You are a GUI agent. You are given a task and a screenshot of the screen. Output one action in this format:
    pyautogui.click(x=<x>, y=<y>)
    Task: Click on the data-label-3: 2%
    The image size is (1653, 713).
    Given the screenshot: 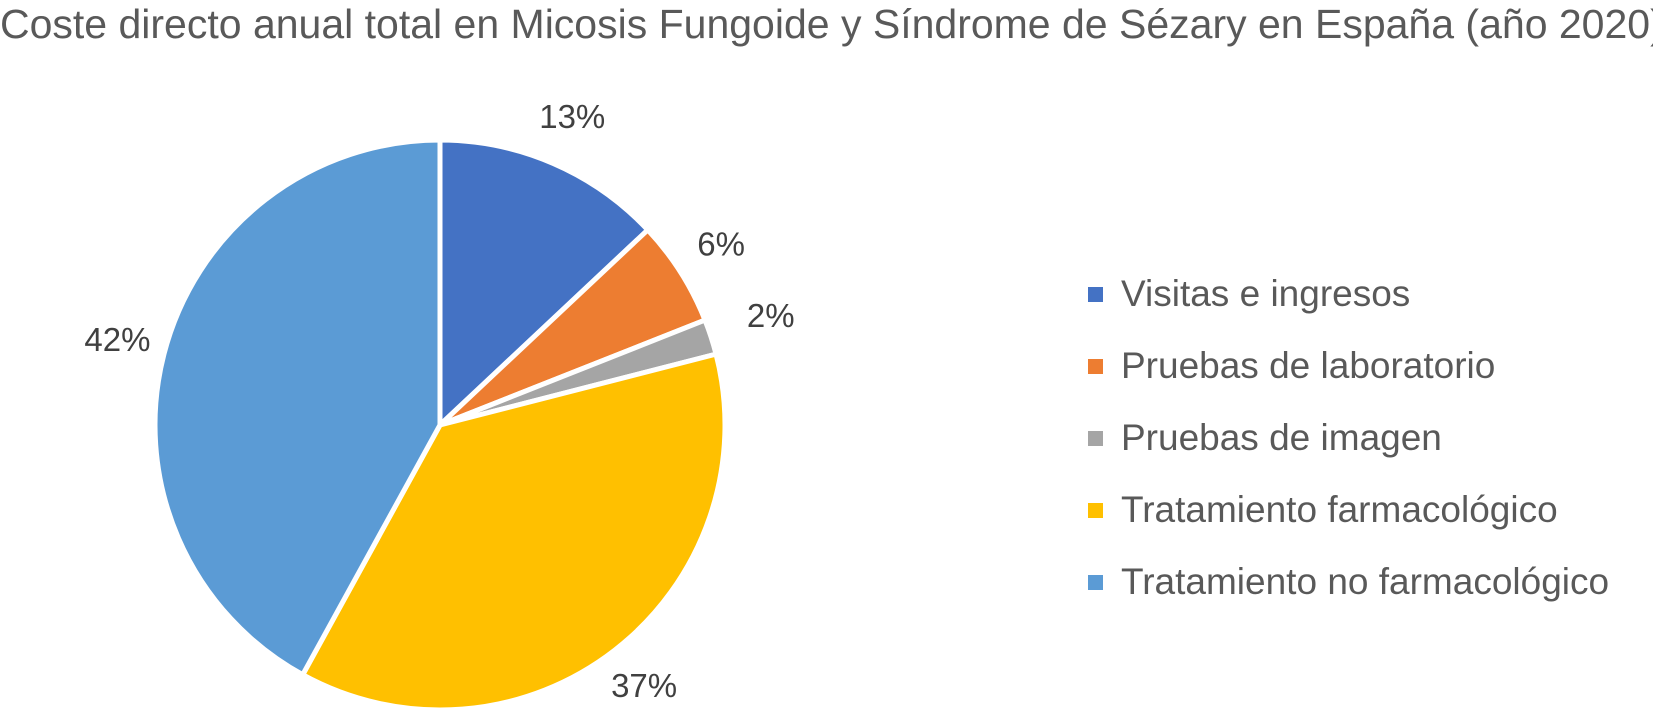 What is the action you would take?
    pyautogui.click(x=771, y=315)
    